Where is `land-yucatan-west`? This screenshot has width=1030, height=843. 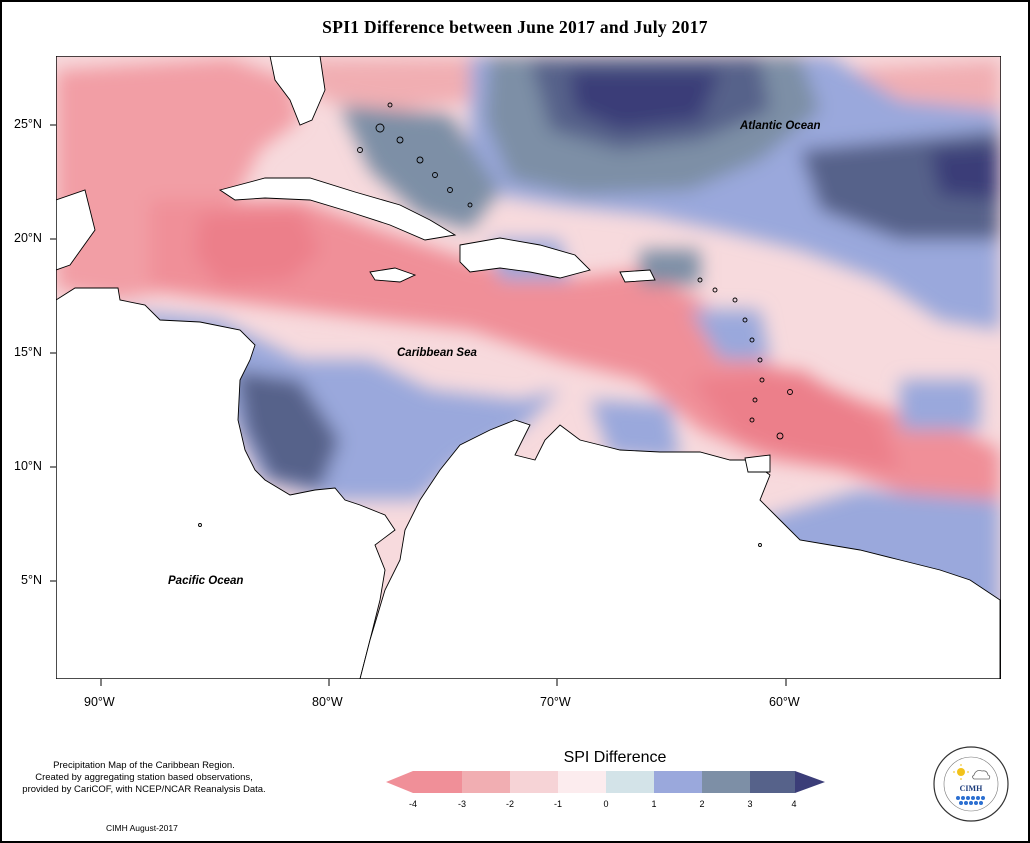 land-yucatan-west is located at coordinates (76, 230).